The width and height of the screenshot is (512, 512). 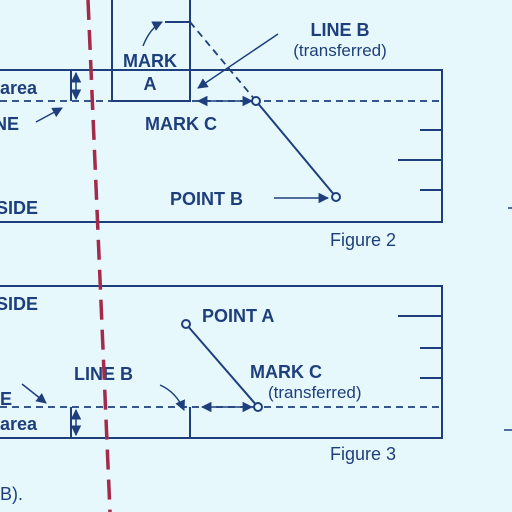 I want to click on fig3-diagonal-line, so click(x=222, y=365).